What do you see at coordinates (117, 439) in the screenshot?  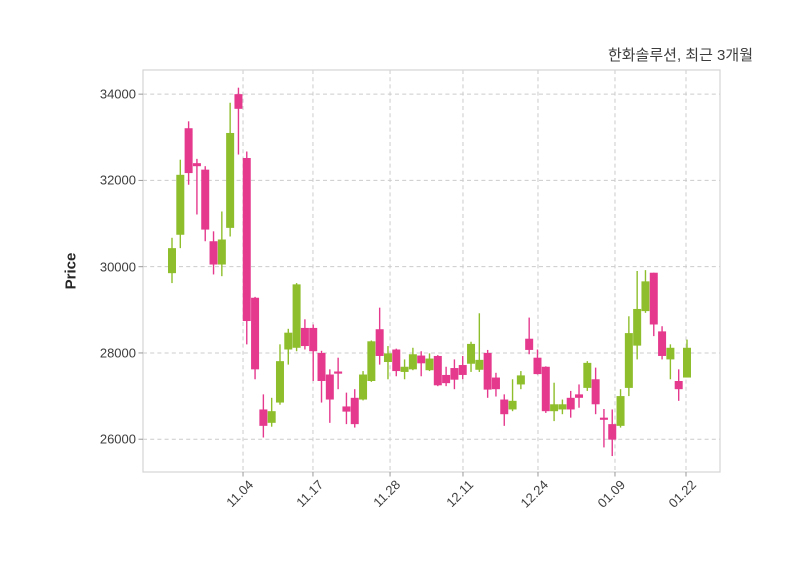 I see `y-tick-label: 26000` at bounding box center [117, 439].